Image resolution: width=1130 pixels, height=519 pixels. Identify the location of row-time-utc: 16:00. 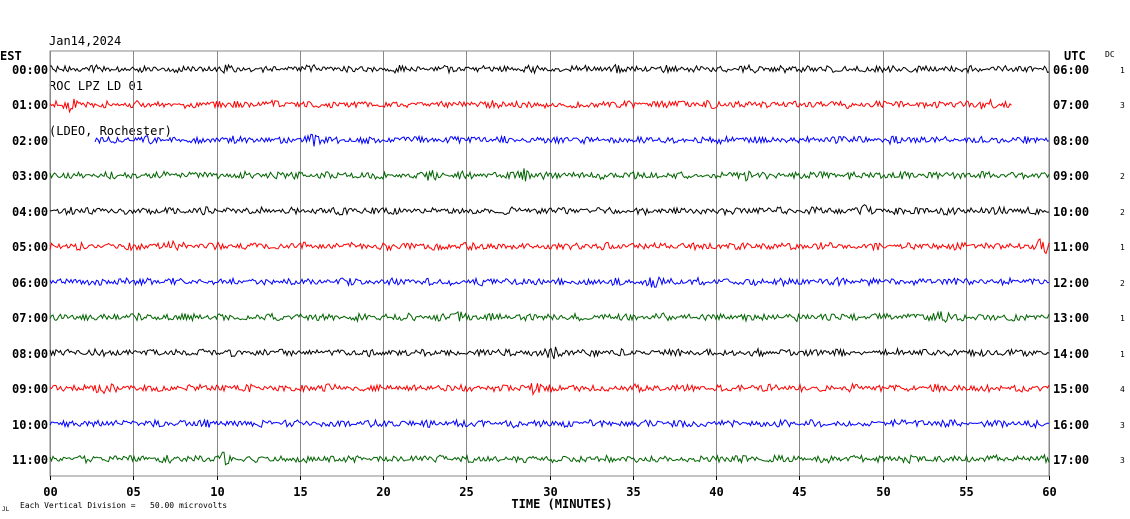
(1071, 425).